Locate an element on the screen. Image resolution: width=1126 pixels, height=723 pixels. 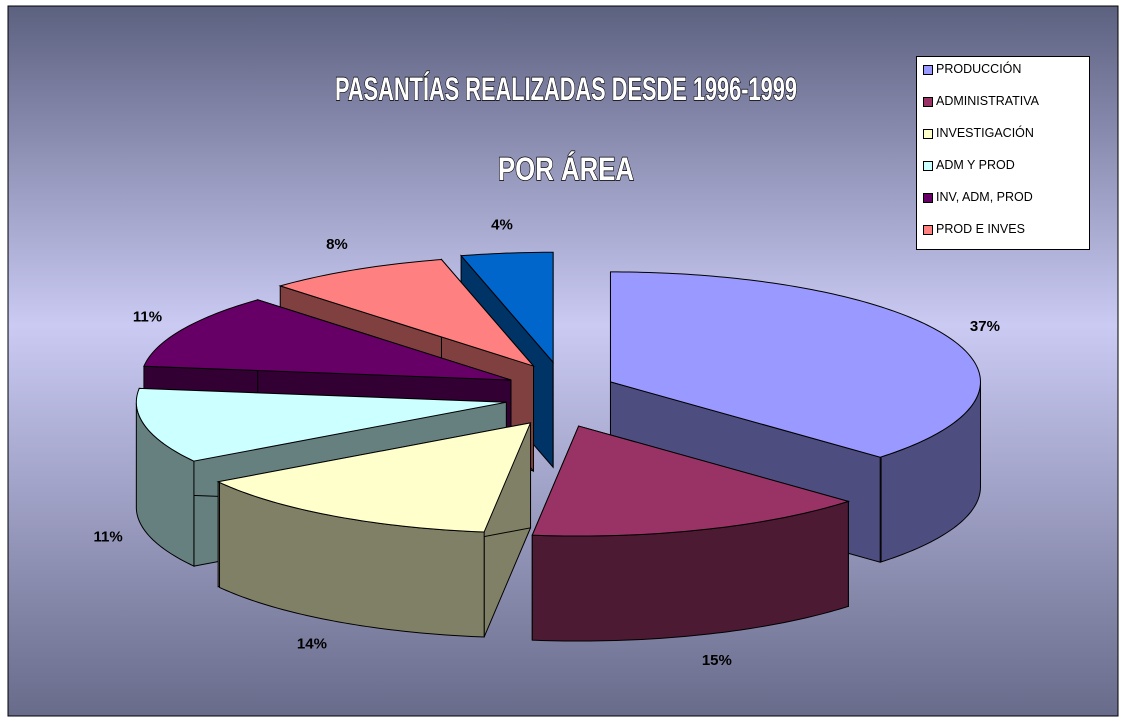
chart-subtitle: POR ÁREA is located at coordinates (566, 169).